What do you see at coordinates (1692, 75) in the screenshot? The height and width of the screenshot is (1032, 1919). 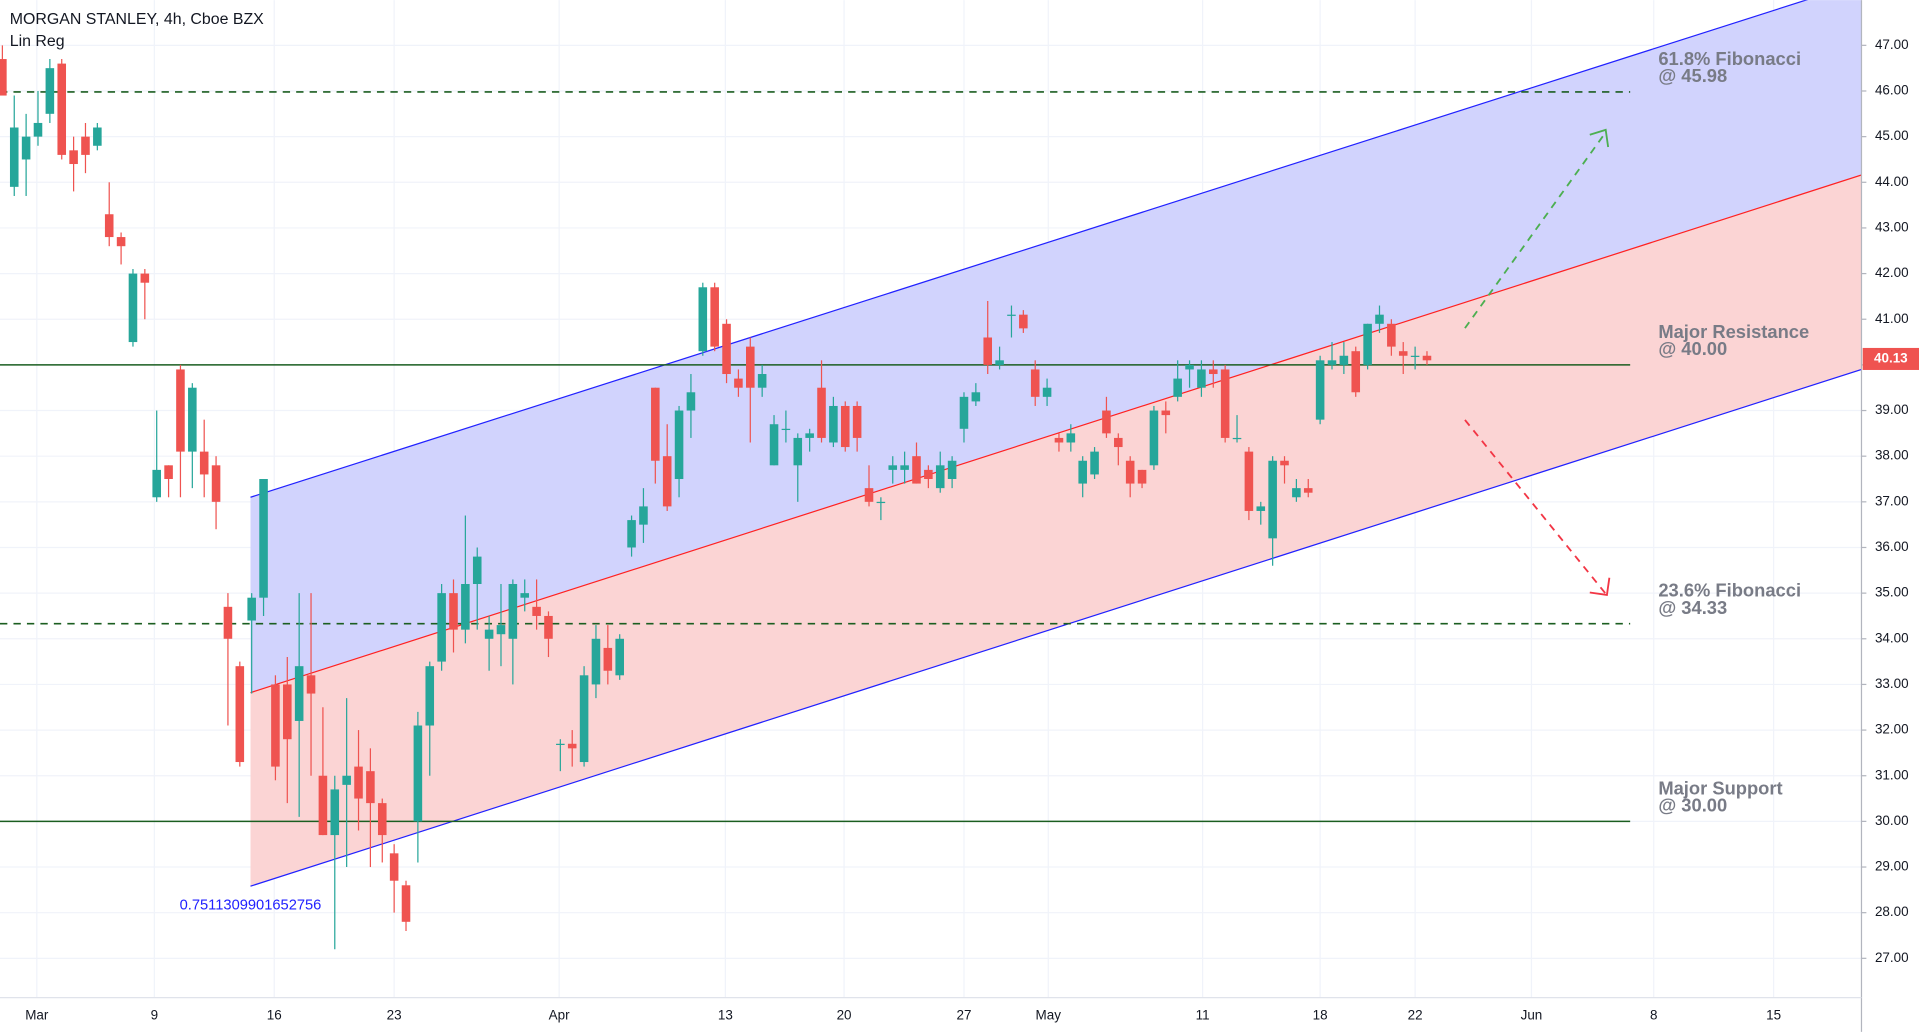 I see `level-sublabel: @ 45.98` at bounding box center [1692, 75].